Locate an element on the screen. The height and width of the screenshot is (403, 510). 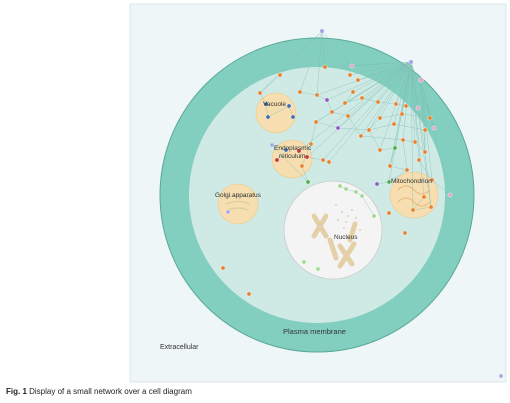
nucleus-label: Nucleus is located at coordinates (346, 237).